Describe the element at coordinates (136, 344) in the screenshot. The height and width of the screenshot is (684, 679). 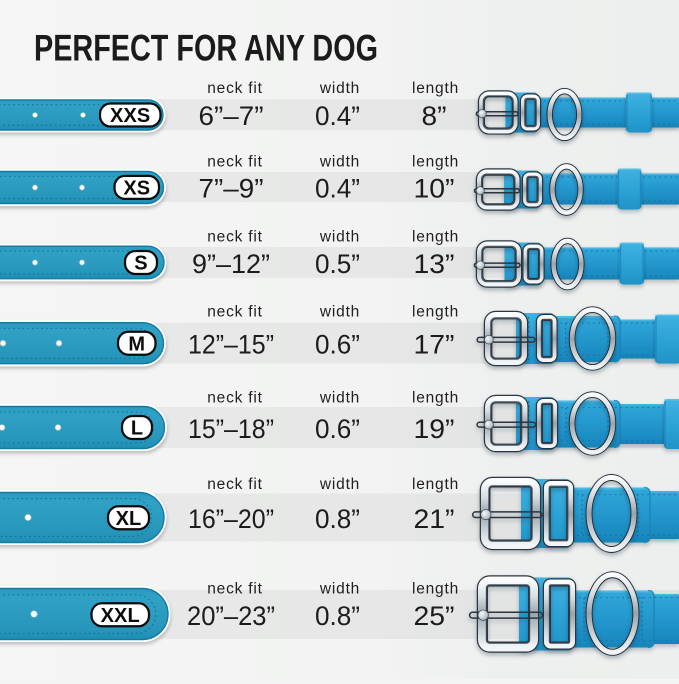
I see `svg-text: M` at that location.